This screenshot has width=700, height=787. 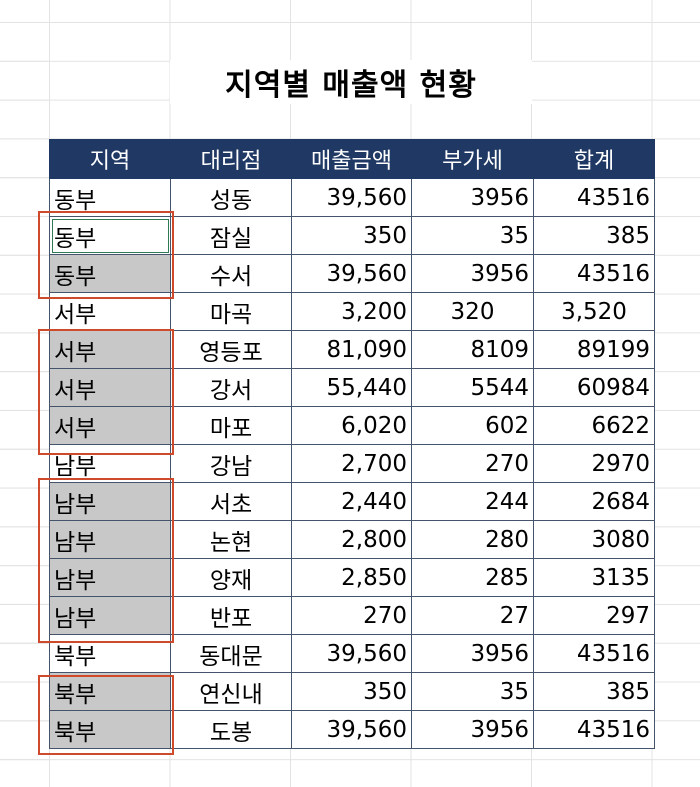 I want to click on cell-agency: 논현, so click(x=231, y=539).